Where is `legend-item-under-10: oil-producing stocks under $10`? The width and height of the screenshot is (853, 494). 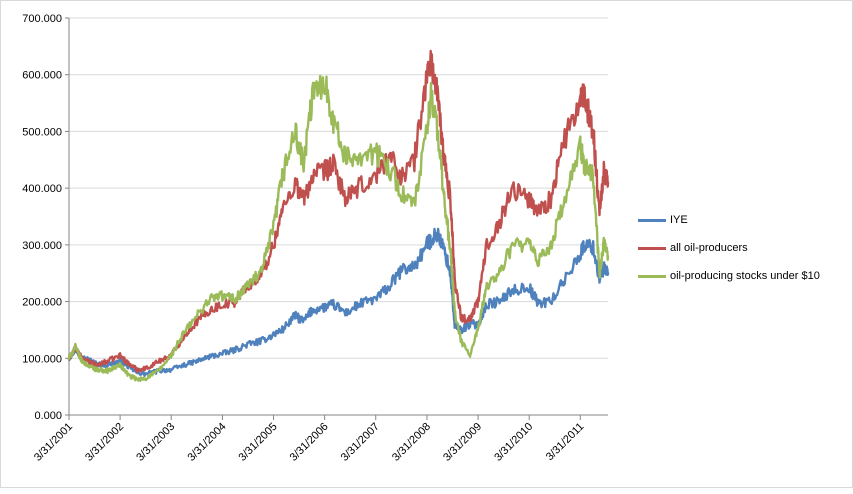 legend-item-under-10: oil-producing stocks under $10 is located at coordinates (743, 276).